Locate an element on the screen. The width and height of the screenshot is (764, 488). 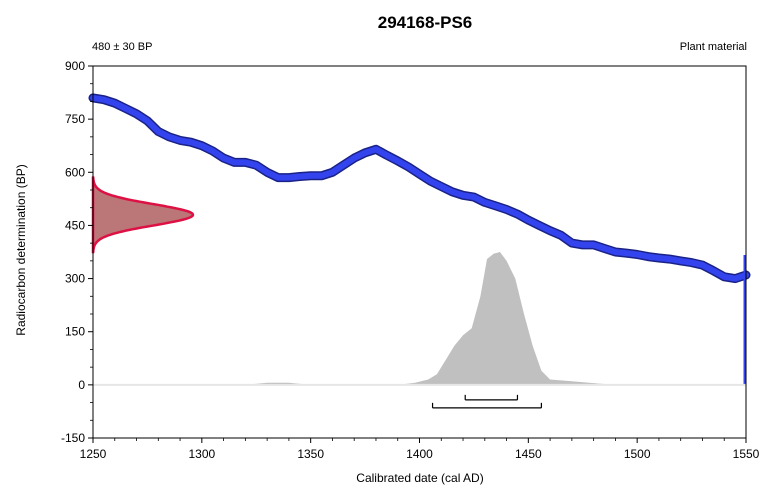
x-axis-label: Calibrated date (cal AD) is located at coordinates (419, 478).